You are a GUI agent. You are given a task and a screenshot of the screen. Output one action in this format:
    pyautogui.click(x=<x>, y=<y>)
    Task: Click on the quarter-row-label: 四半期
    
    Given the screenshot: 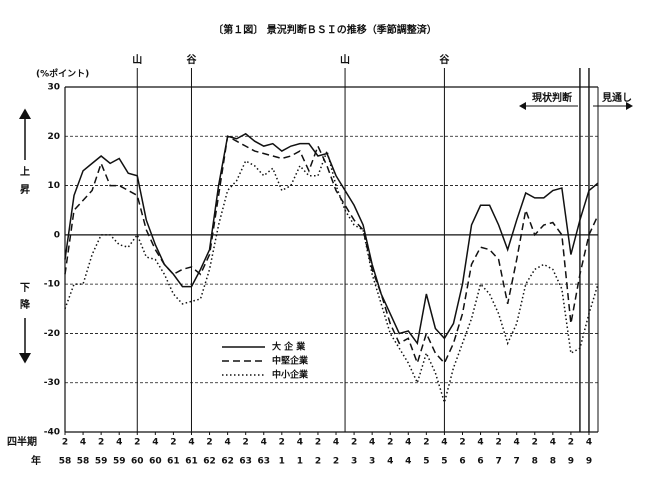 What is the action you would take?
    pyautogui.click(x=22, y=441)
    